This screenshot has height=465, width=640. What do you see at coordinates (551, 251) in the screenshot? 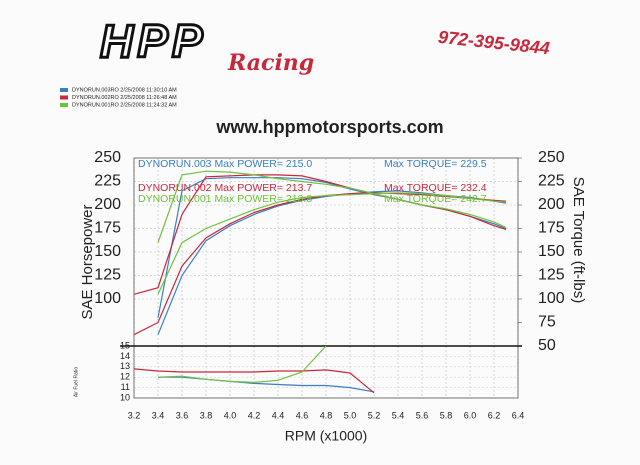
I see `y2-tick-label: 150` at bounding box center [551, 251].